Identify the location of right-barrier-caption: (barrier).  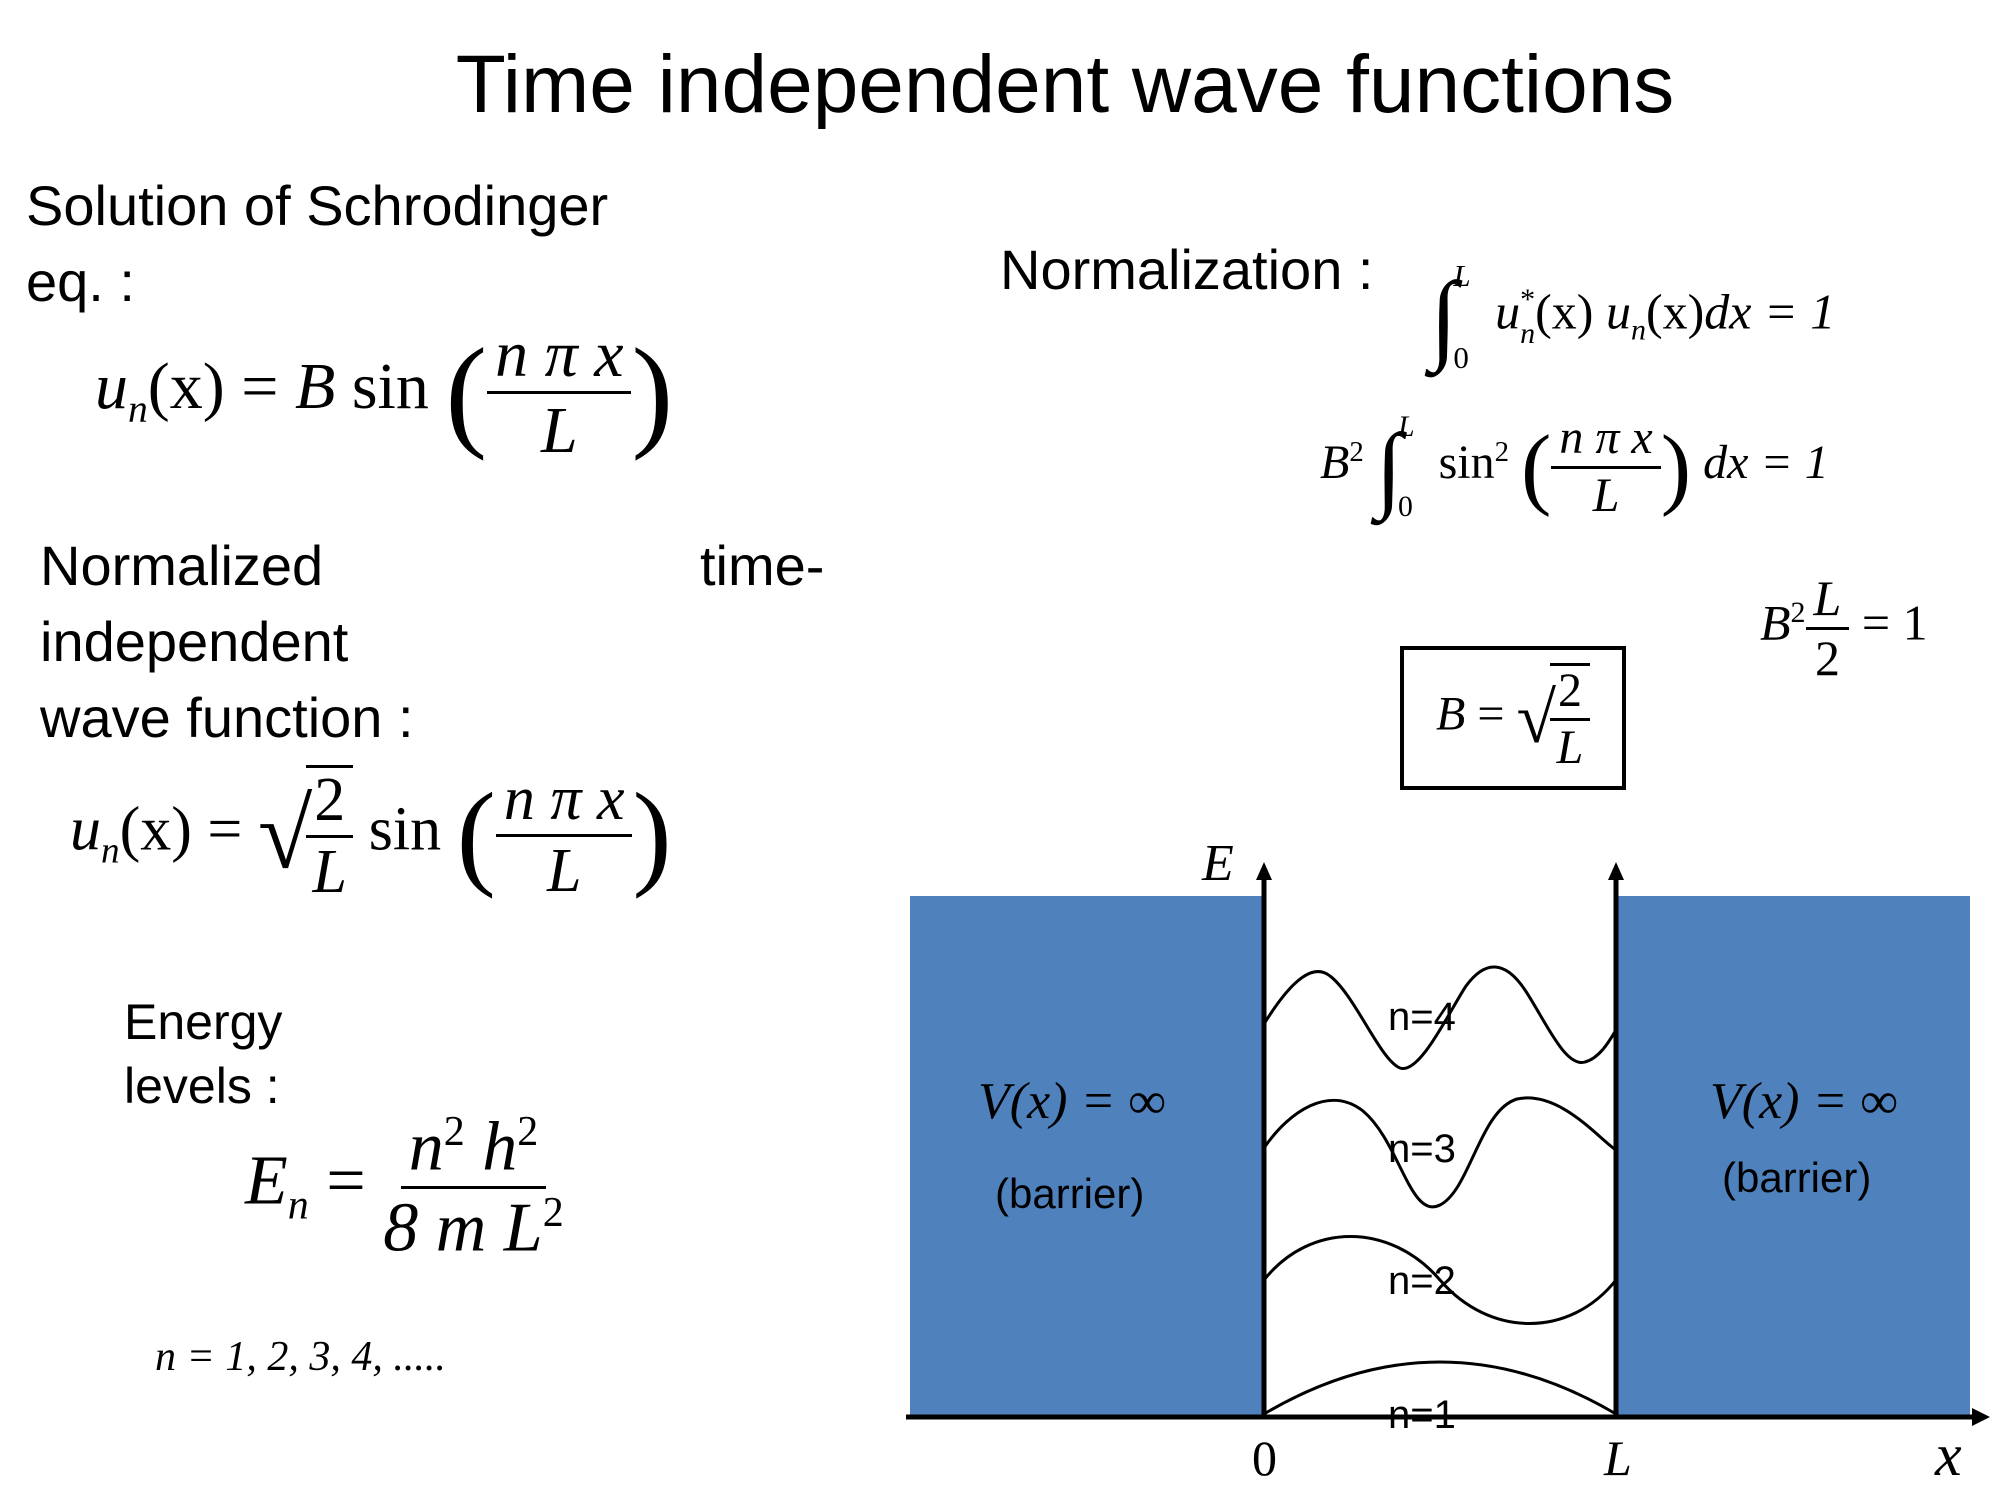
(1796, 1177).